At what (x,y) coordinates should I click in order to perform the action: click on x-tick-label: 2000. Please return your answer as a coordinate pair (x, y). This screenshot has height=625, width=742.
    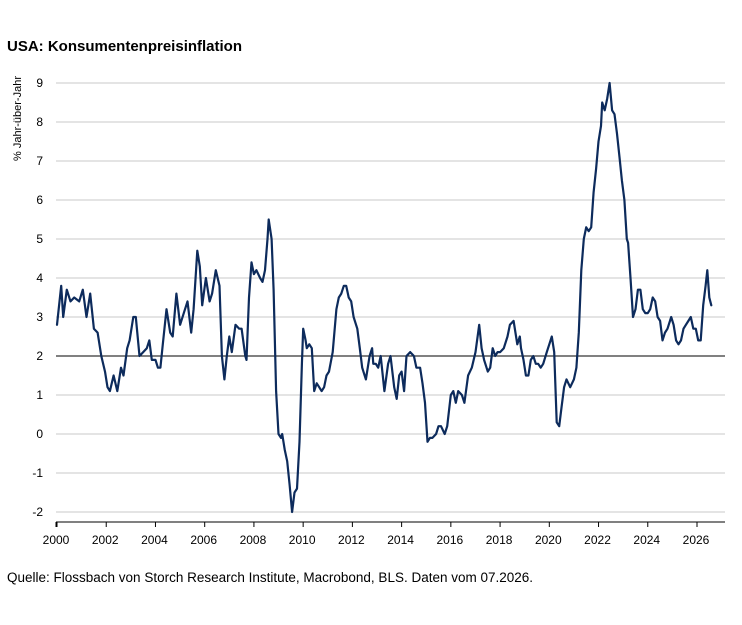
    Looking at the image, I should click on (56, 540).